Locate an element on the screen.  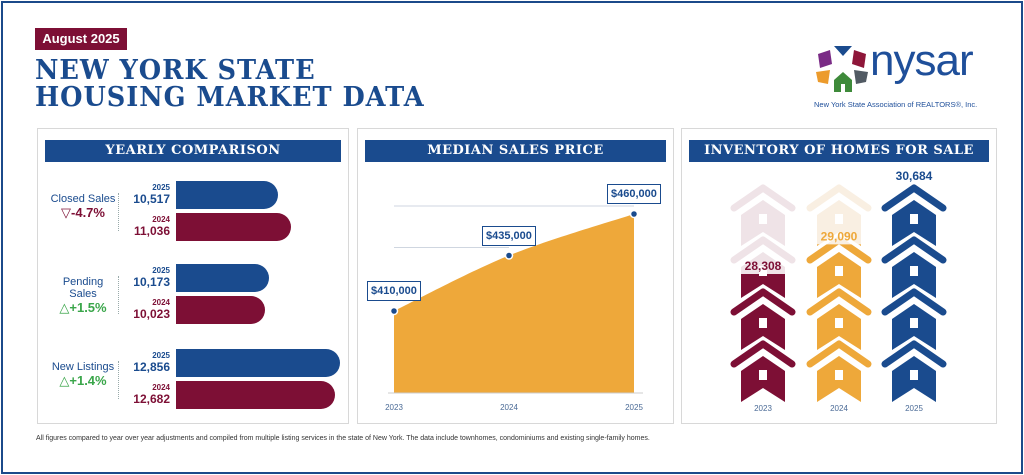
change-value: +1.4% is located at coordinates (88, 380).